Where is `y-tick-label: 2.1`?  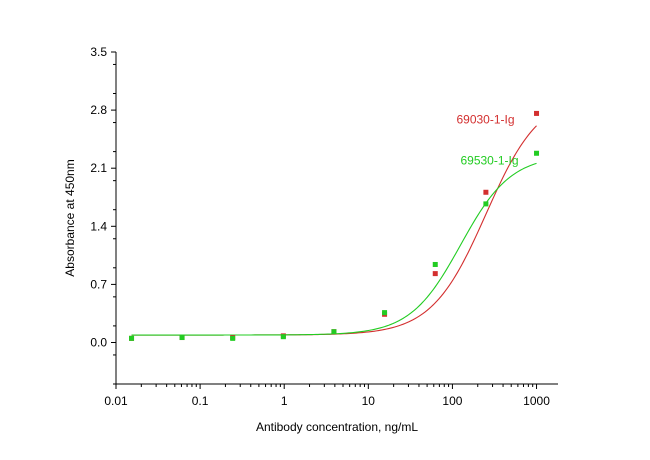 y-tick-label: 2.1 is located at coordinates (98, 168).